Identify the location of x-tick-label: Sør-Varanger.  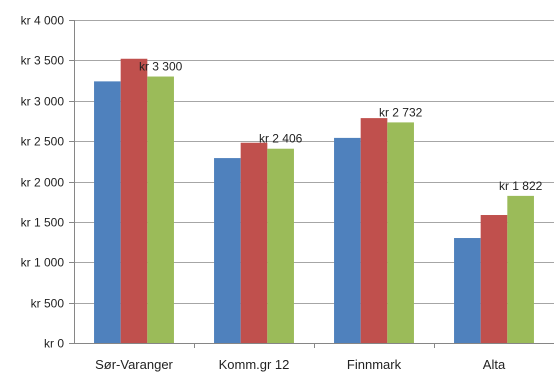
(134, 364).